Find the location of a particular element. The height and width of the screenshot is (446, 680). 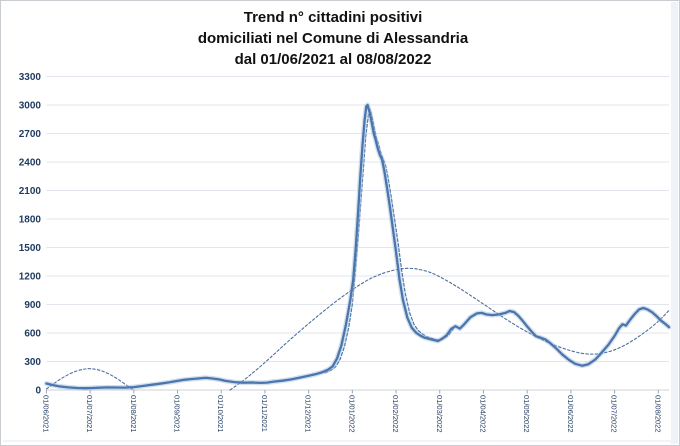

x-tick-label: 01/08/2021 is located at coordinates (133, 414).